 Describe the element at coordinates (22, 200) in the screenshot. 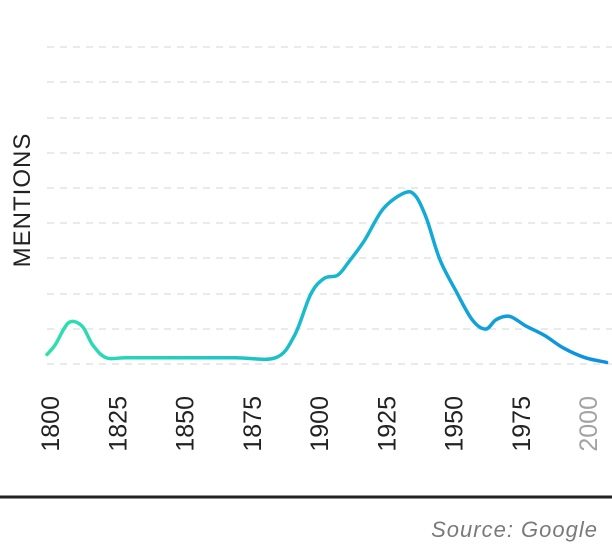

I see `y-axis-label: MENTIONS` at that location.